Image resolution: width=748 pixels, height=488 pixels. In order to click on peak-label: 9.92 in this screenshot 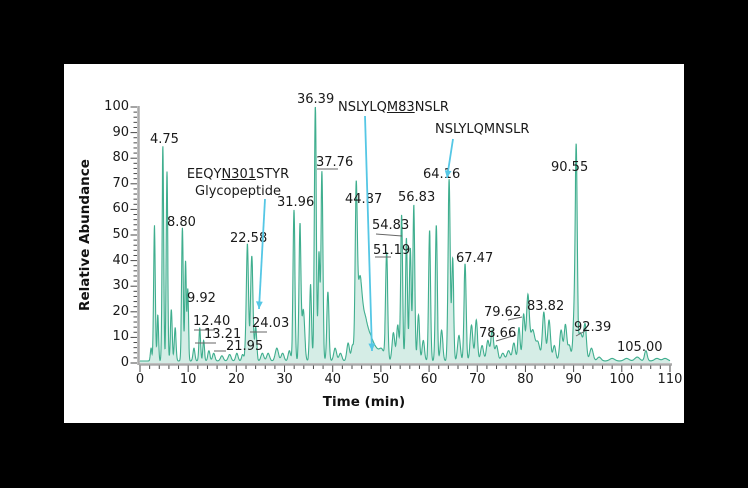, I will do `click(201, 298)`.